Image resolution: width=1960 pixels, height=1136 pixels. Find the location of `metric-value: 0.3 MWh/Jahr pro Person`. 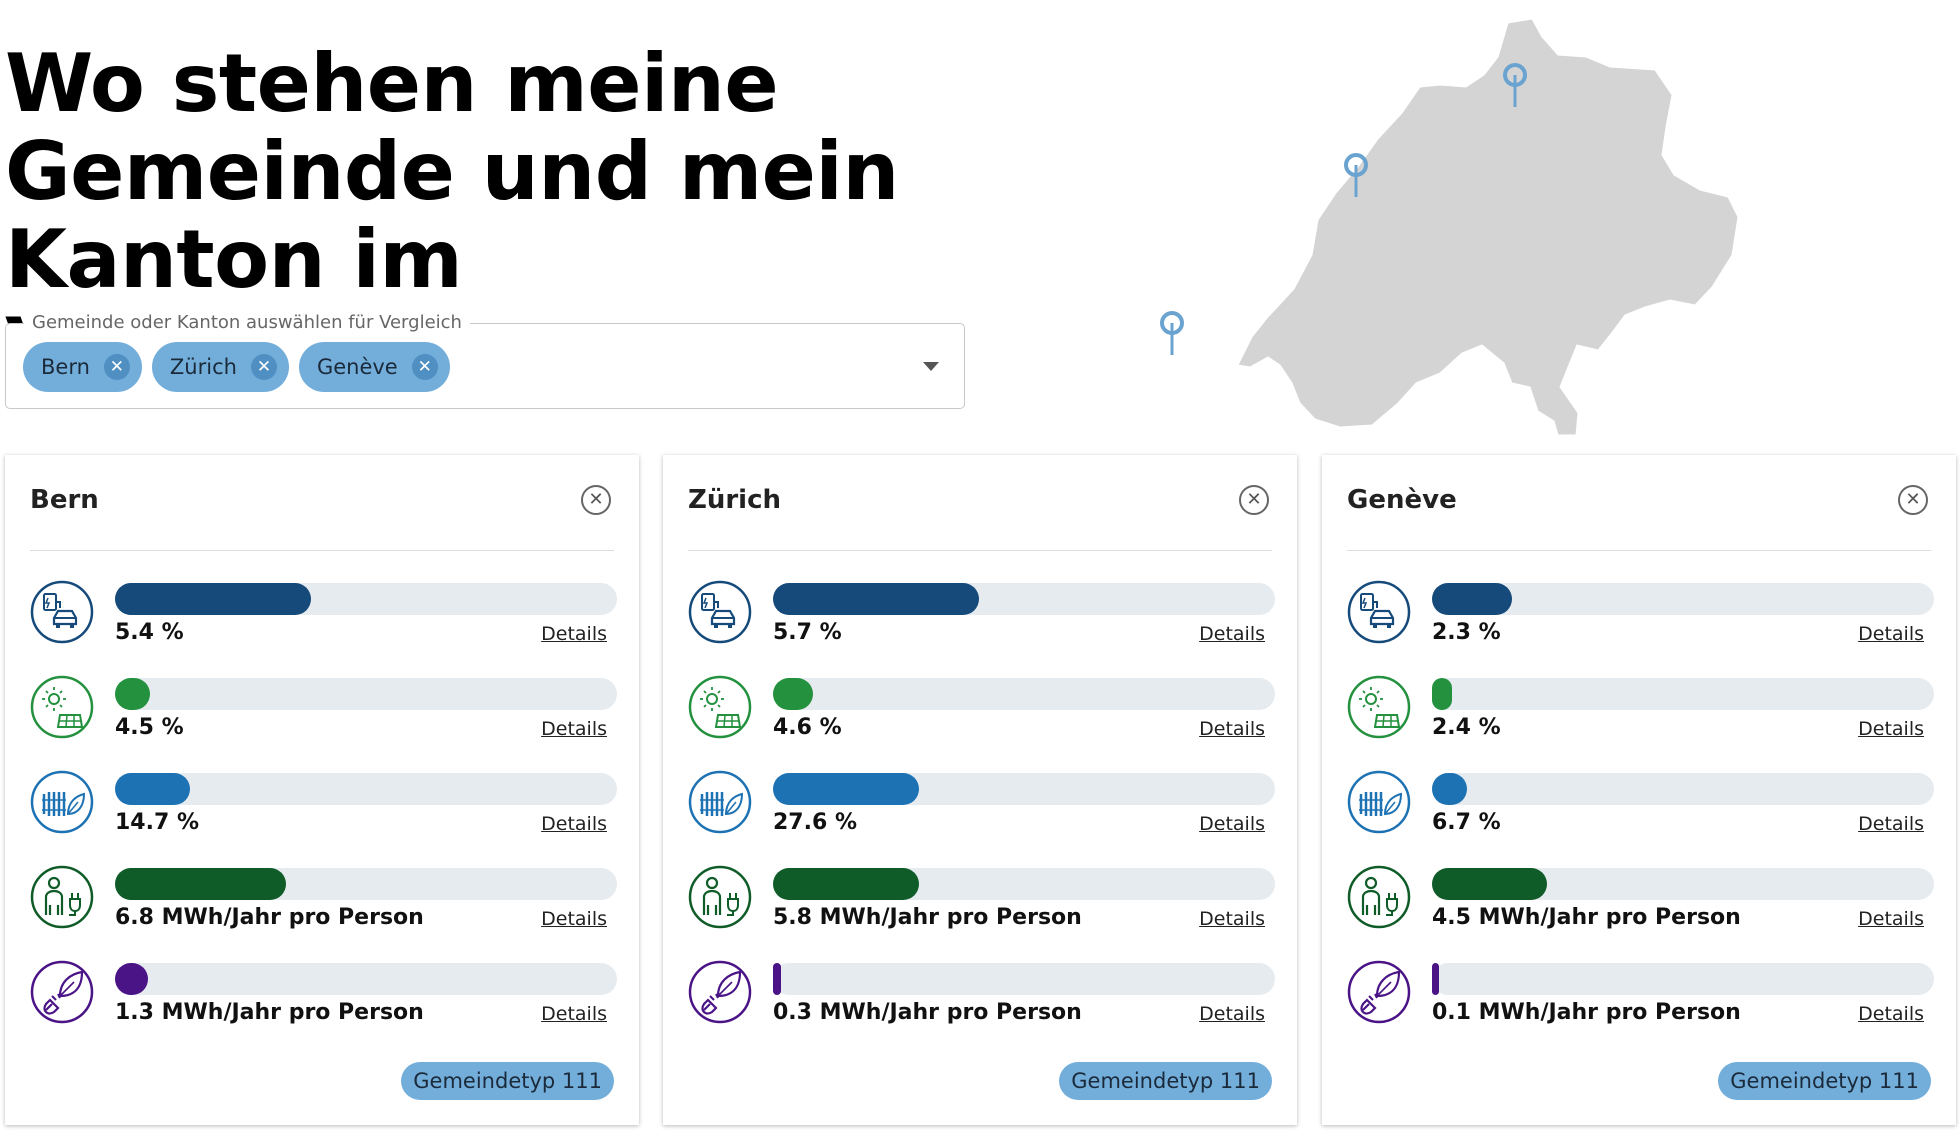

metric-value: 0.3 MWh/Jahr pro Person is located at coordinates (927, 1012).